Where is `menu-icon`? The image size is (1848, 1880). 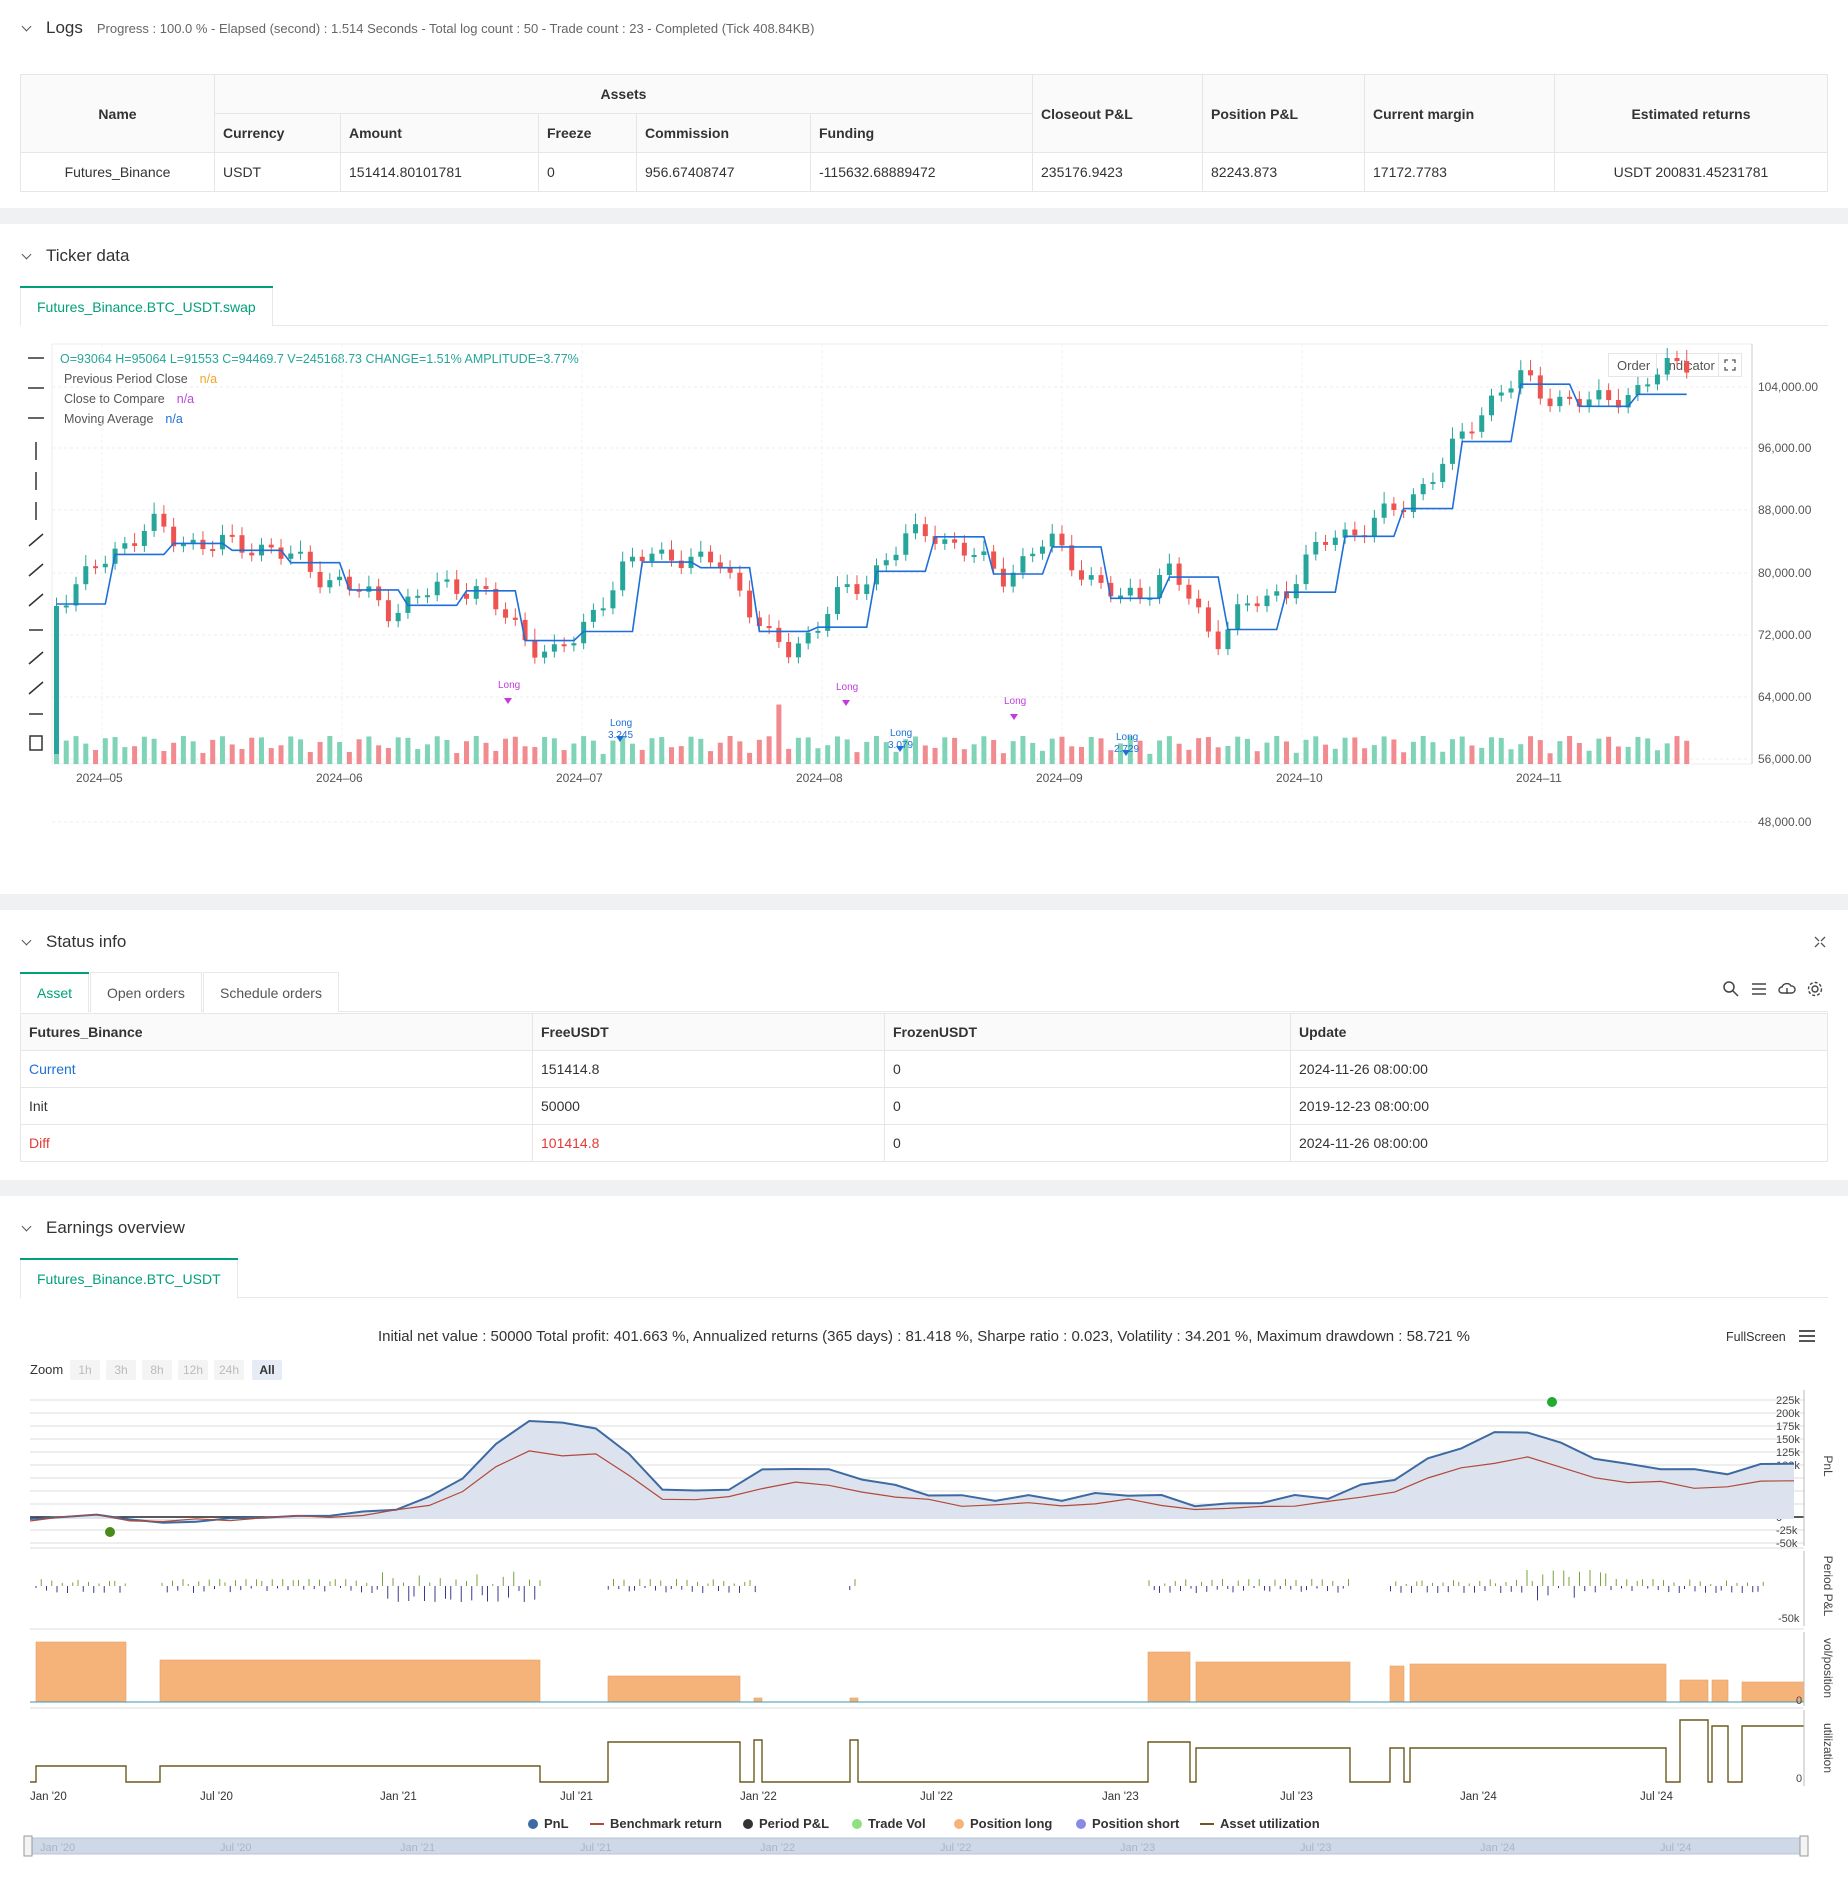
menu-icon is located at coordinates (1807, 1336).